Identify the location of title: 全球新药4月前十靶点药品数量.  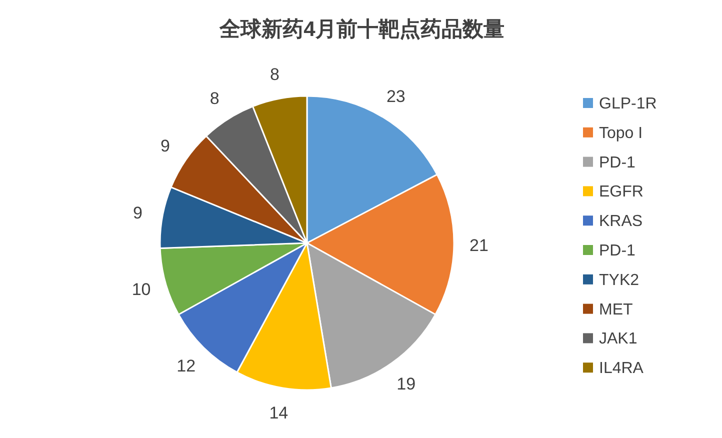
(362, 29).